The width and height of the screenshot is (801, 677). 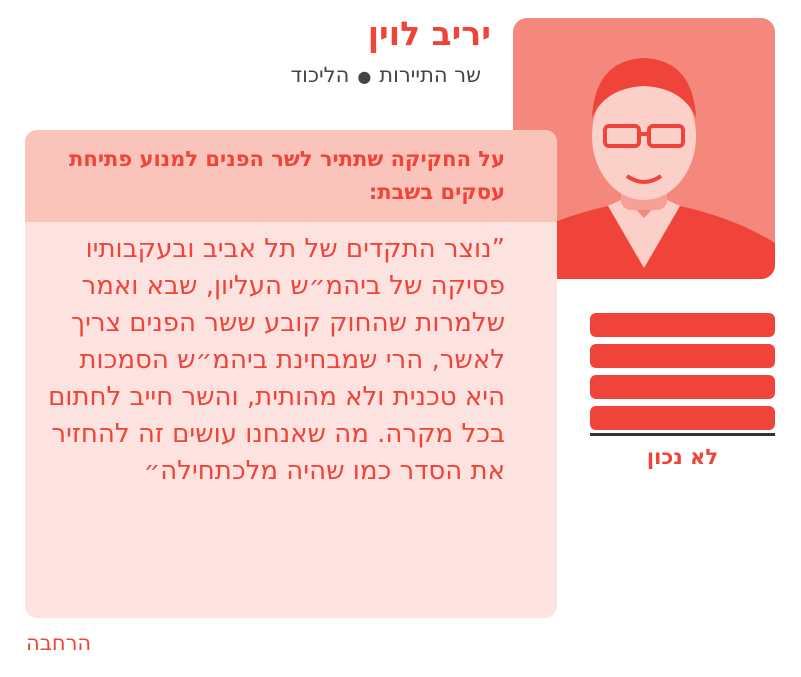 I want to click on verdict-label: לא נכון, so click(x=682, y=457).